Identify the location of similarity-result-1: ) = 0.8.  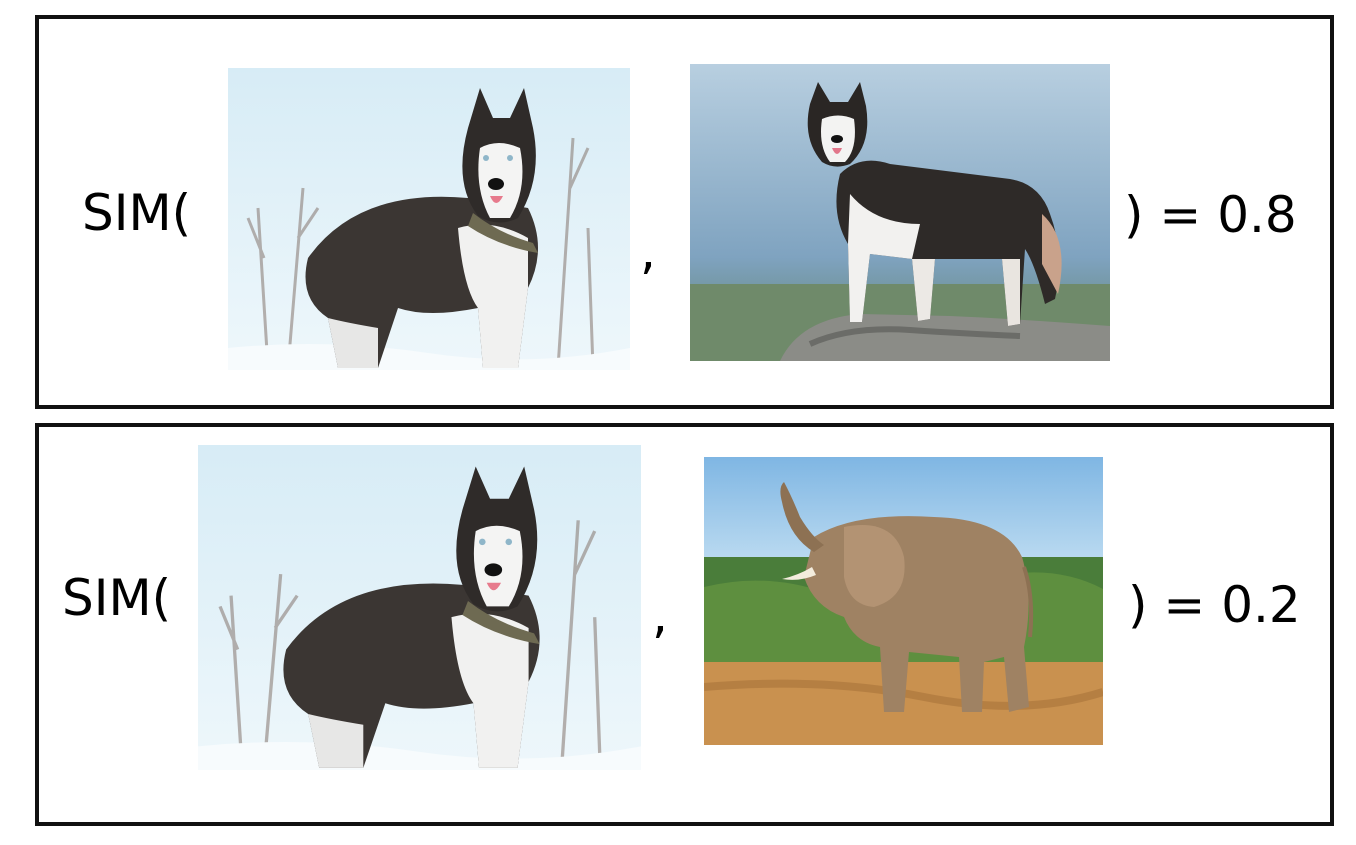
(1210, 215).